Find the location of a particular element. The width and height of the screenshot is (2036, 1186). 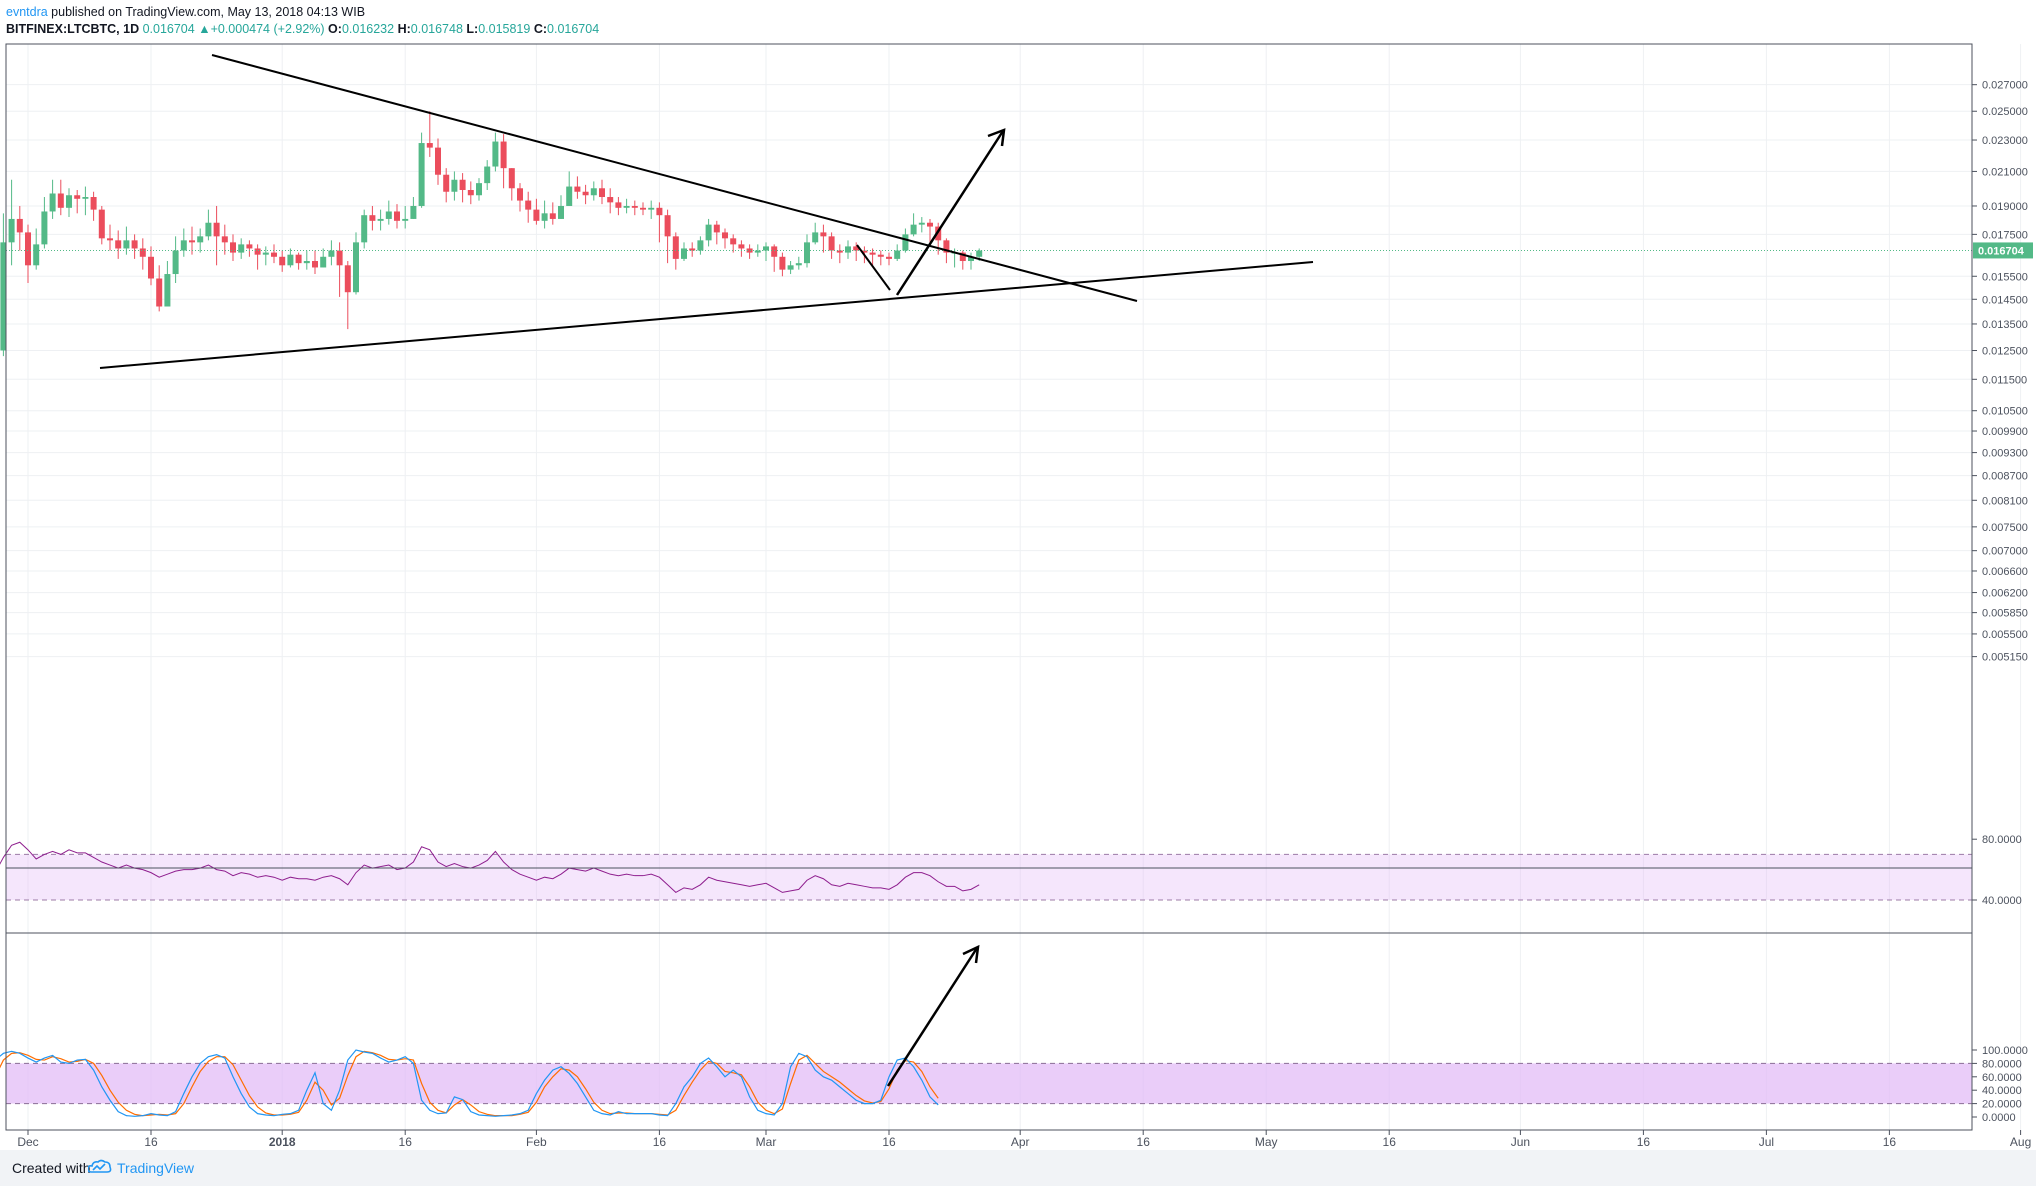

last-price-tag is located at coordinates (2003, 250).